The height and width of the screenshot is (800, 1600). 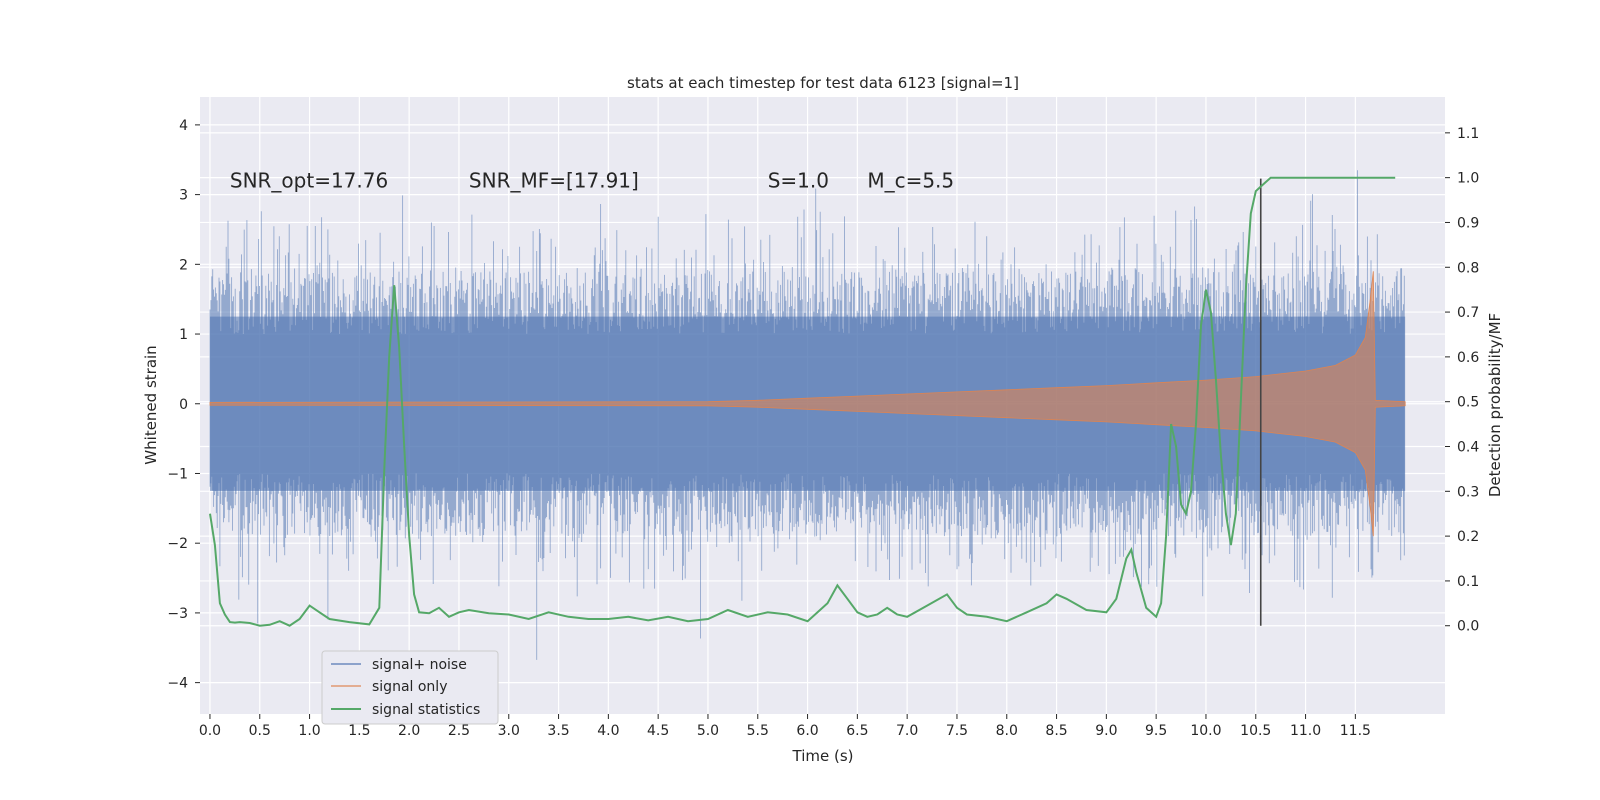 I want to click on x-axis-label: Time (s), so click(x=823, y=756).